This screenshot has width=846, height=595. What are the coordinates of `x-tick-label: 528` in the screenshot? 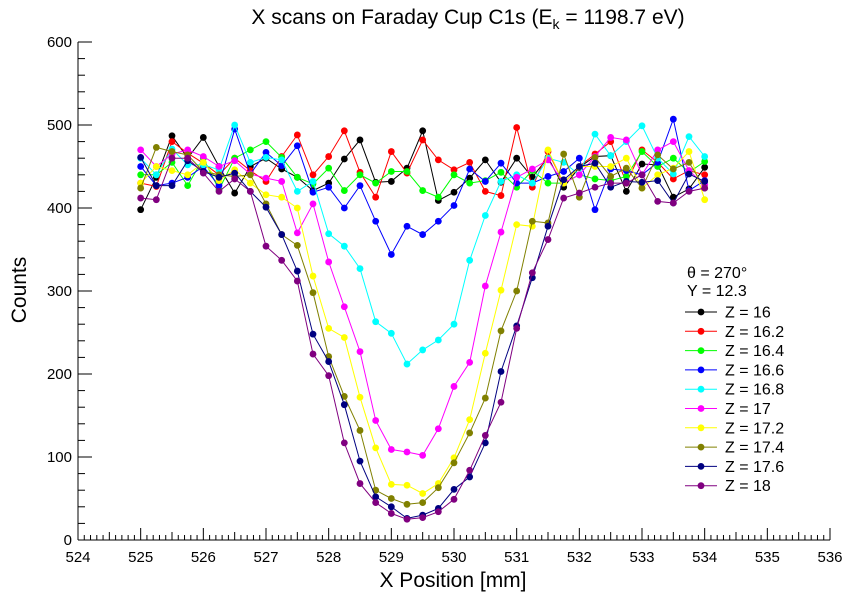 It's located at (328, 557).